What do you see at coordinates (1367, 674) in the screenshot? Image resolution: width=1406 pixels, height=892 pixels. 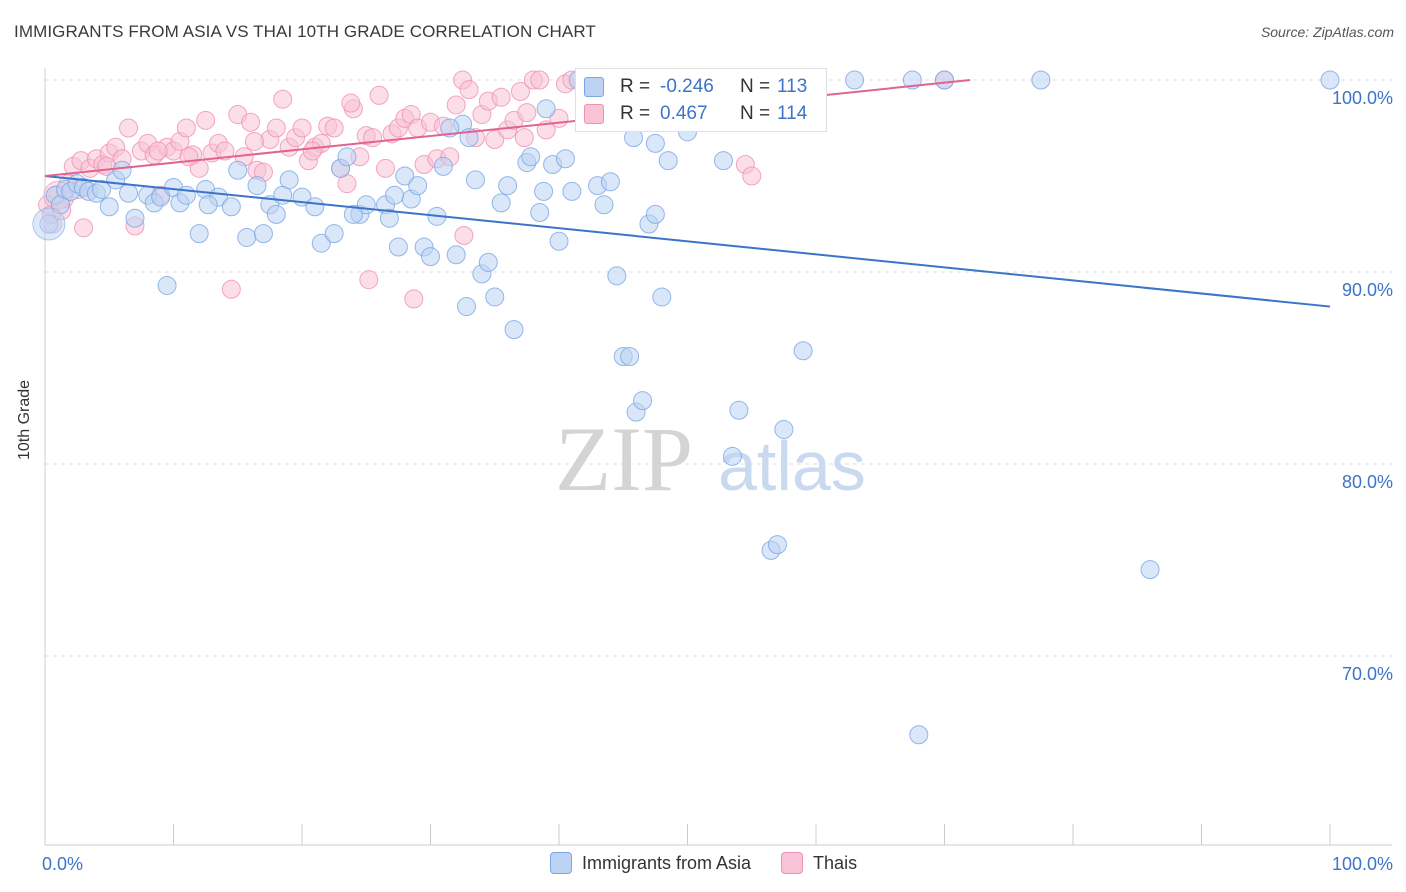 I see `y-tick-label: 70.0%` at bounding box center [1367, 674].